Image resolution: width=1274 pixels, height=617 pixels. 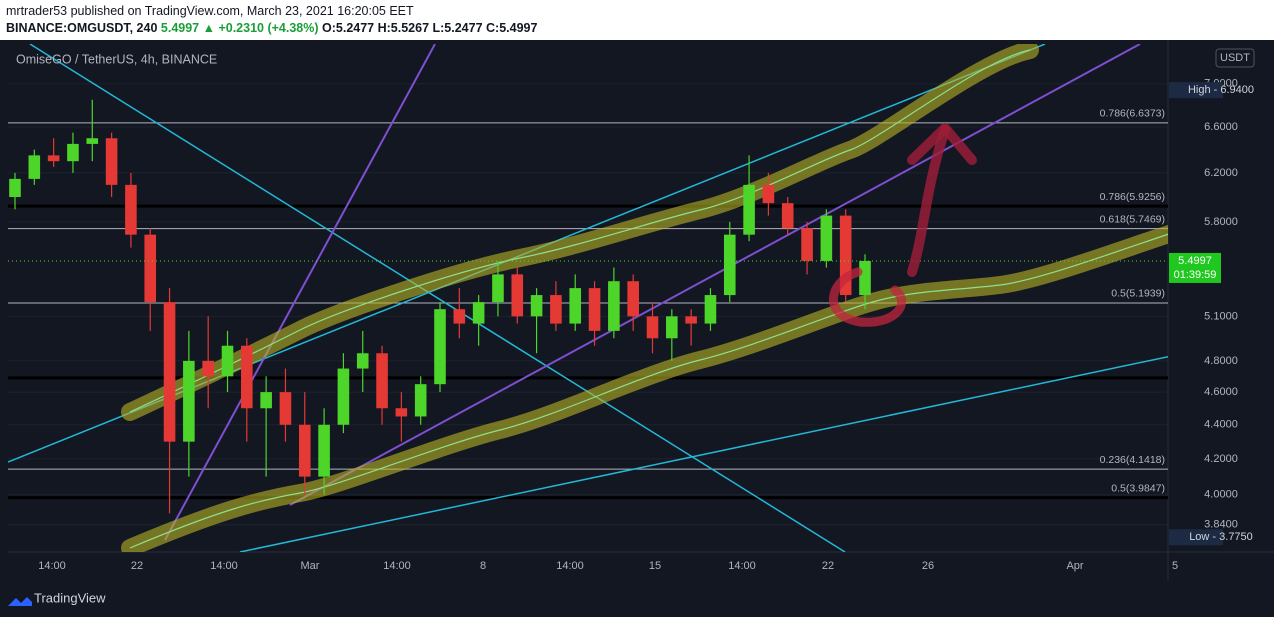 I want to click on y-tick-label: 4.0000, so click(x=1221, y=495).